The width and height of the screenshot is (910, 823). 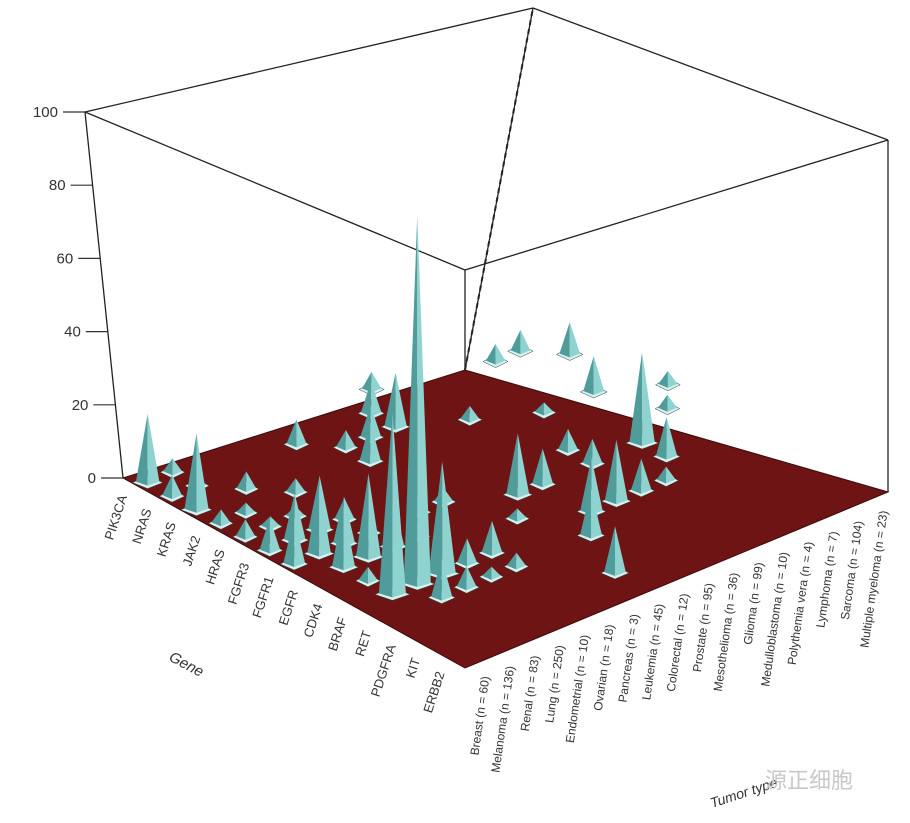 What do you see at coordinates (413, 668) in the screenshot?
I see `gene-label-12: KIT` at bounding box center [413, 668].